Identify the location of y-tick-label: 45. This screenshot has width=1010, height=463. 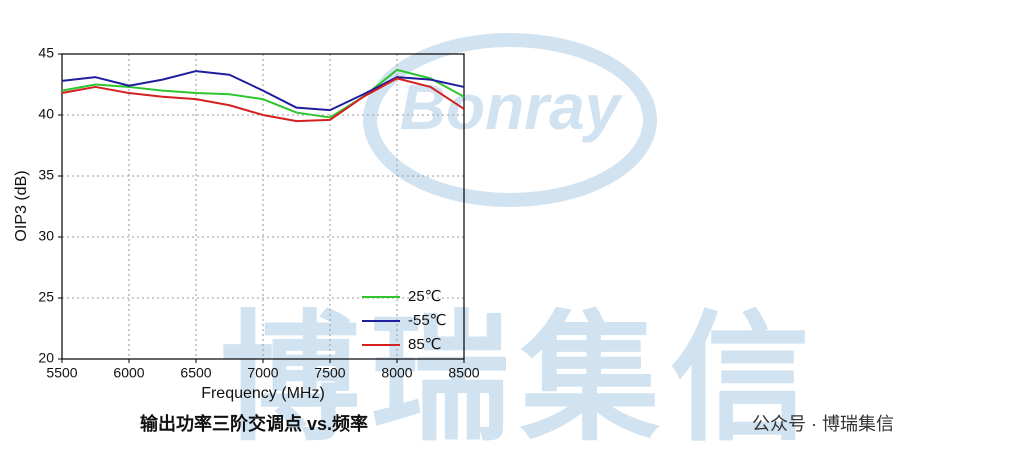
(46, 53).